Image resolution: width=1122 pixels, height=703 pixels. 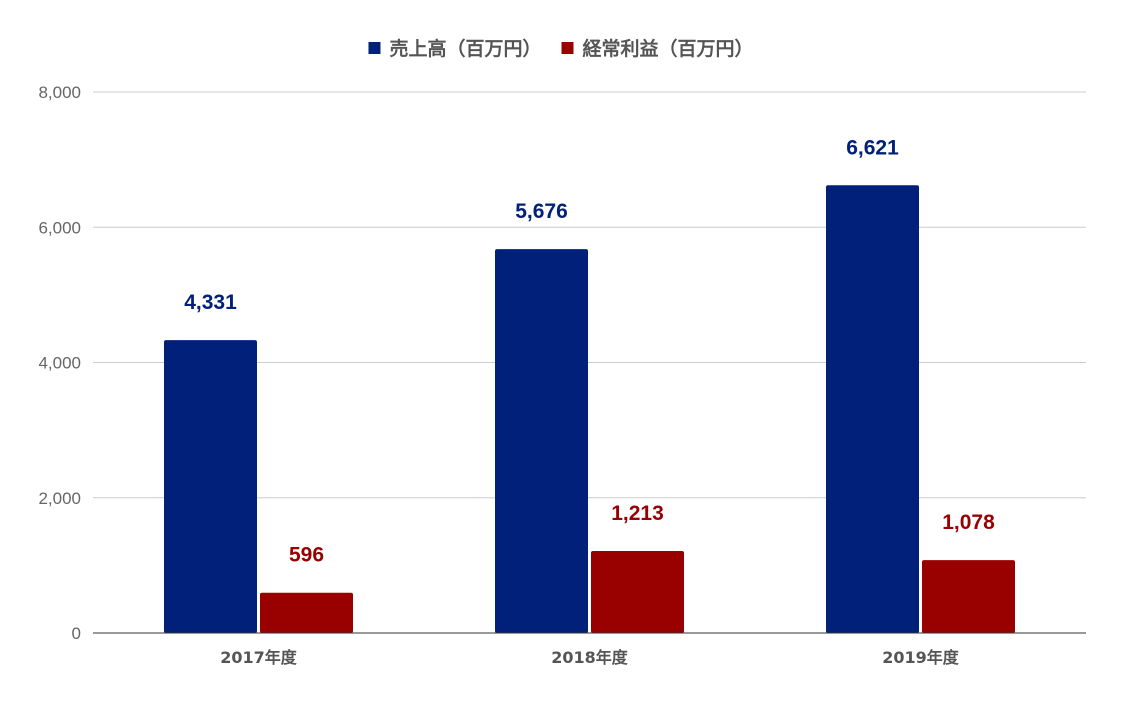 I want to click on data-label: 4,331, so click(x=210, y=302).